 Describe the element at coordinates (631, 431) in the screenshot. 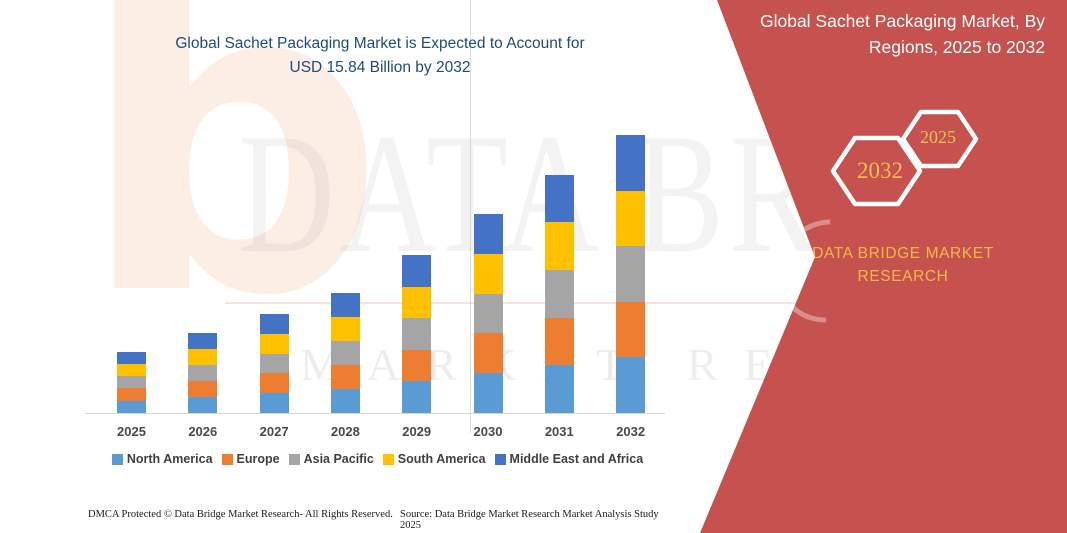

I see `x-axis-label-2032: 2032` at that location.